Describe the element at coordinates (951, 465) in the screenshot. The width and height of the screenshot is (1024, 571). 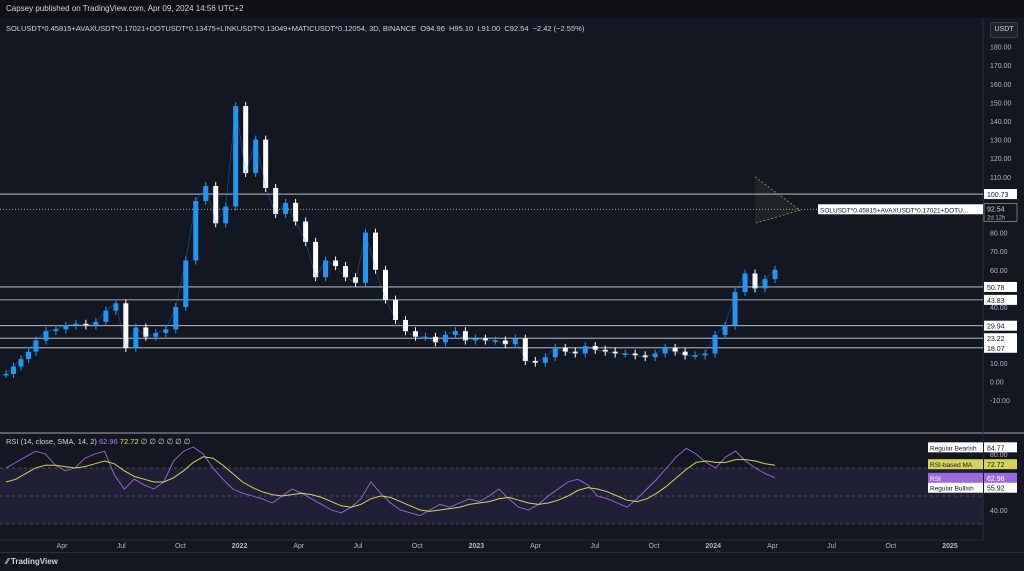
I see `rsi-label-text: RSI-based MA` at that location.